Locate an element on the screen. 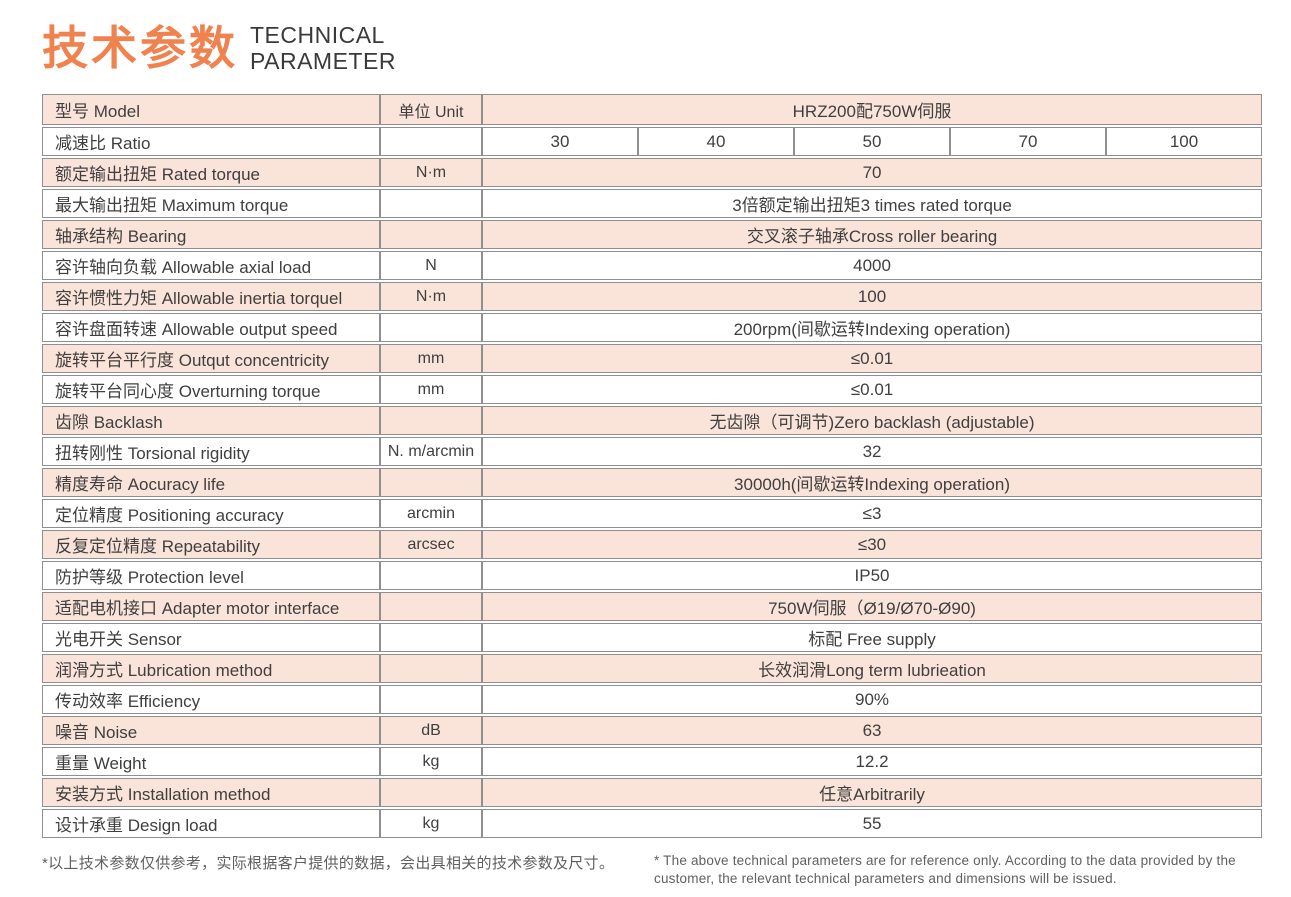  table-row: 设计承重 Design load kg 55 is located at coordinates (652, 823).